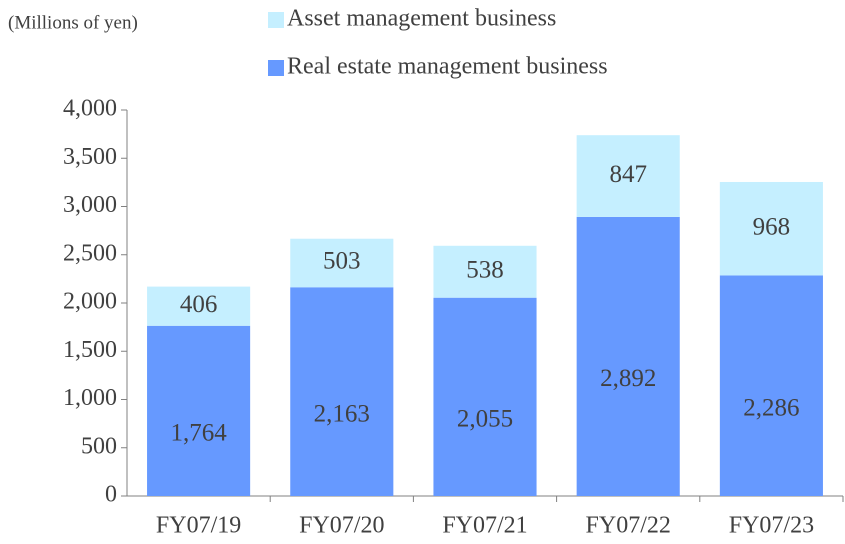 The height and width of the screenshot is (544, 845). I want to click on x-tick-label: FY07/23, so click(771, 526).